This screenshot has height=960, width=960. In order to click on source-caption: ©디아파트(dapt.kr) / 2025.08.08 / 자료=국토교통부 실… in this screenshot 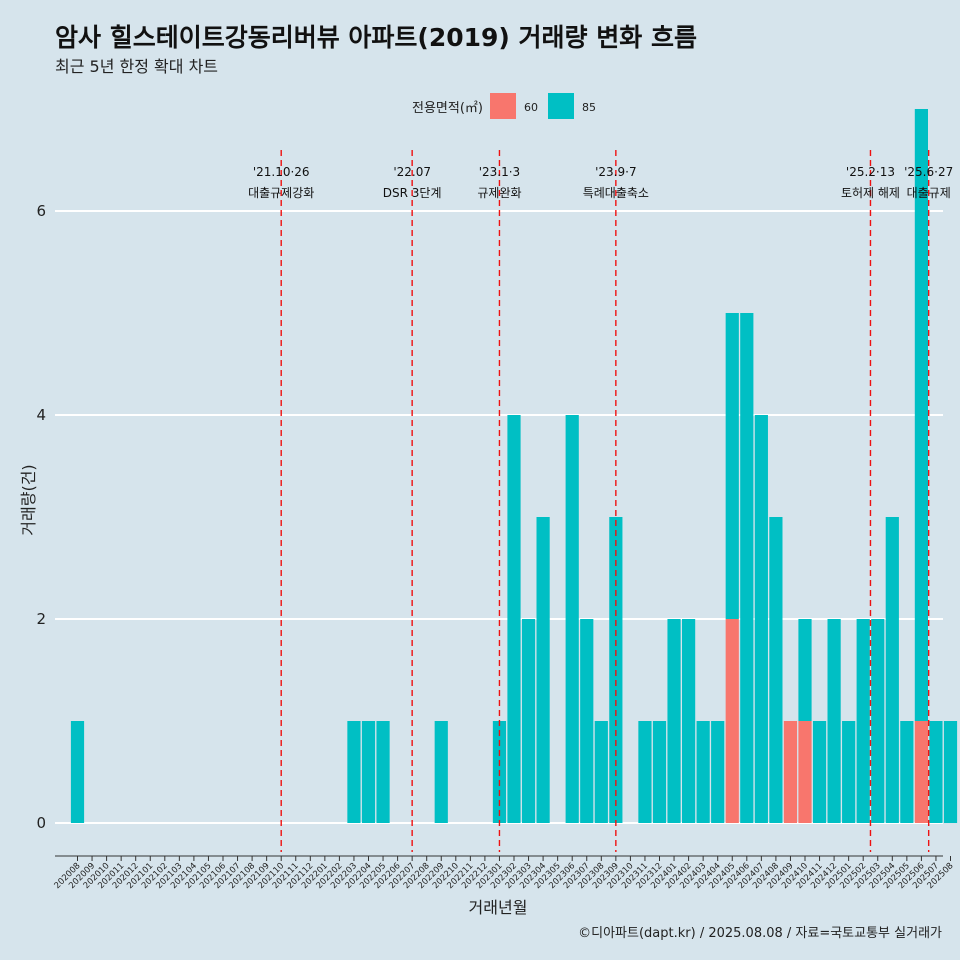, I will do `click(760, 933)`.